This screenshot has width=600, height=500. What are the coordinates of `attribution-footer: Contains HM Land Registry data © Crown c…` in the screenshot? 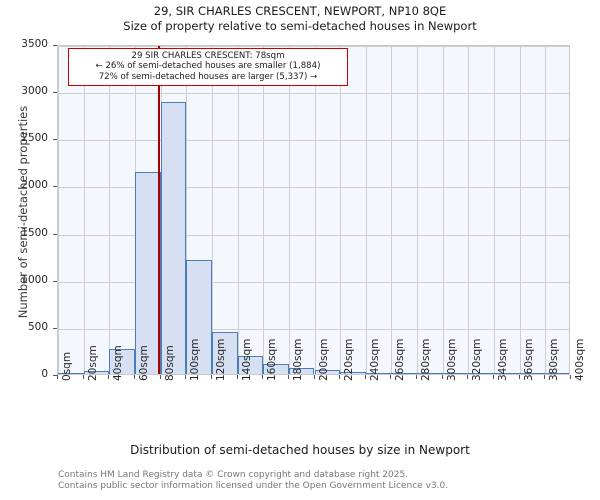 It's located at (318, 481).